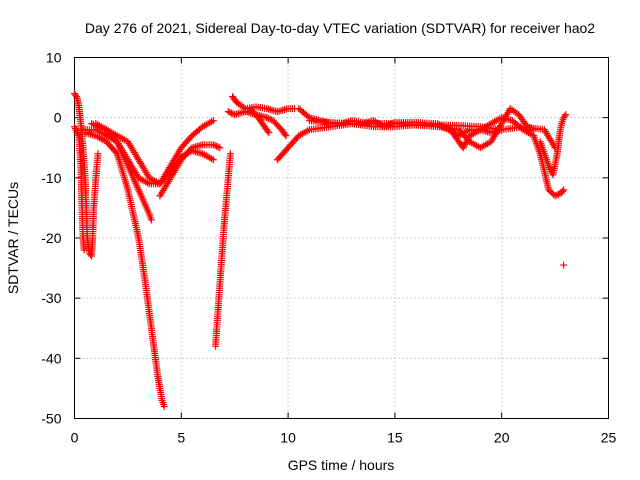  Describe the element at coordinates (341, 465) in the screenshot. I see `x-axis-title: GPS time / hours` at that location.